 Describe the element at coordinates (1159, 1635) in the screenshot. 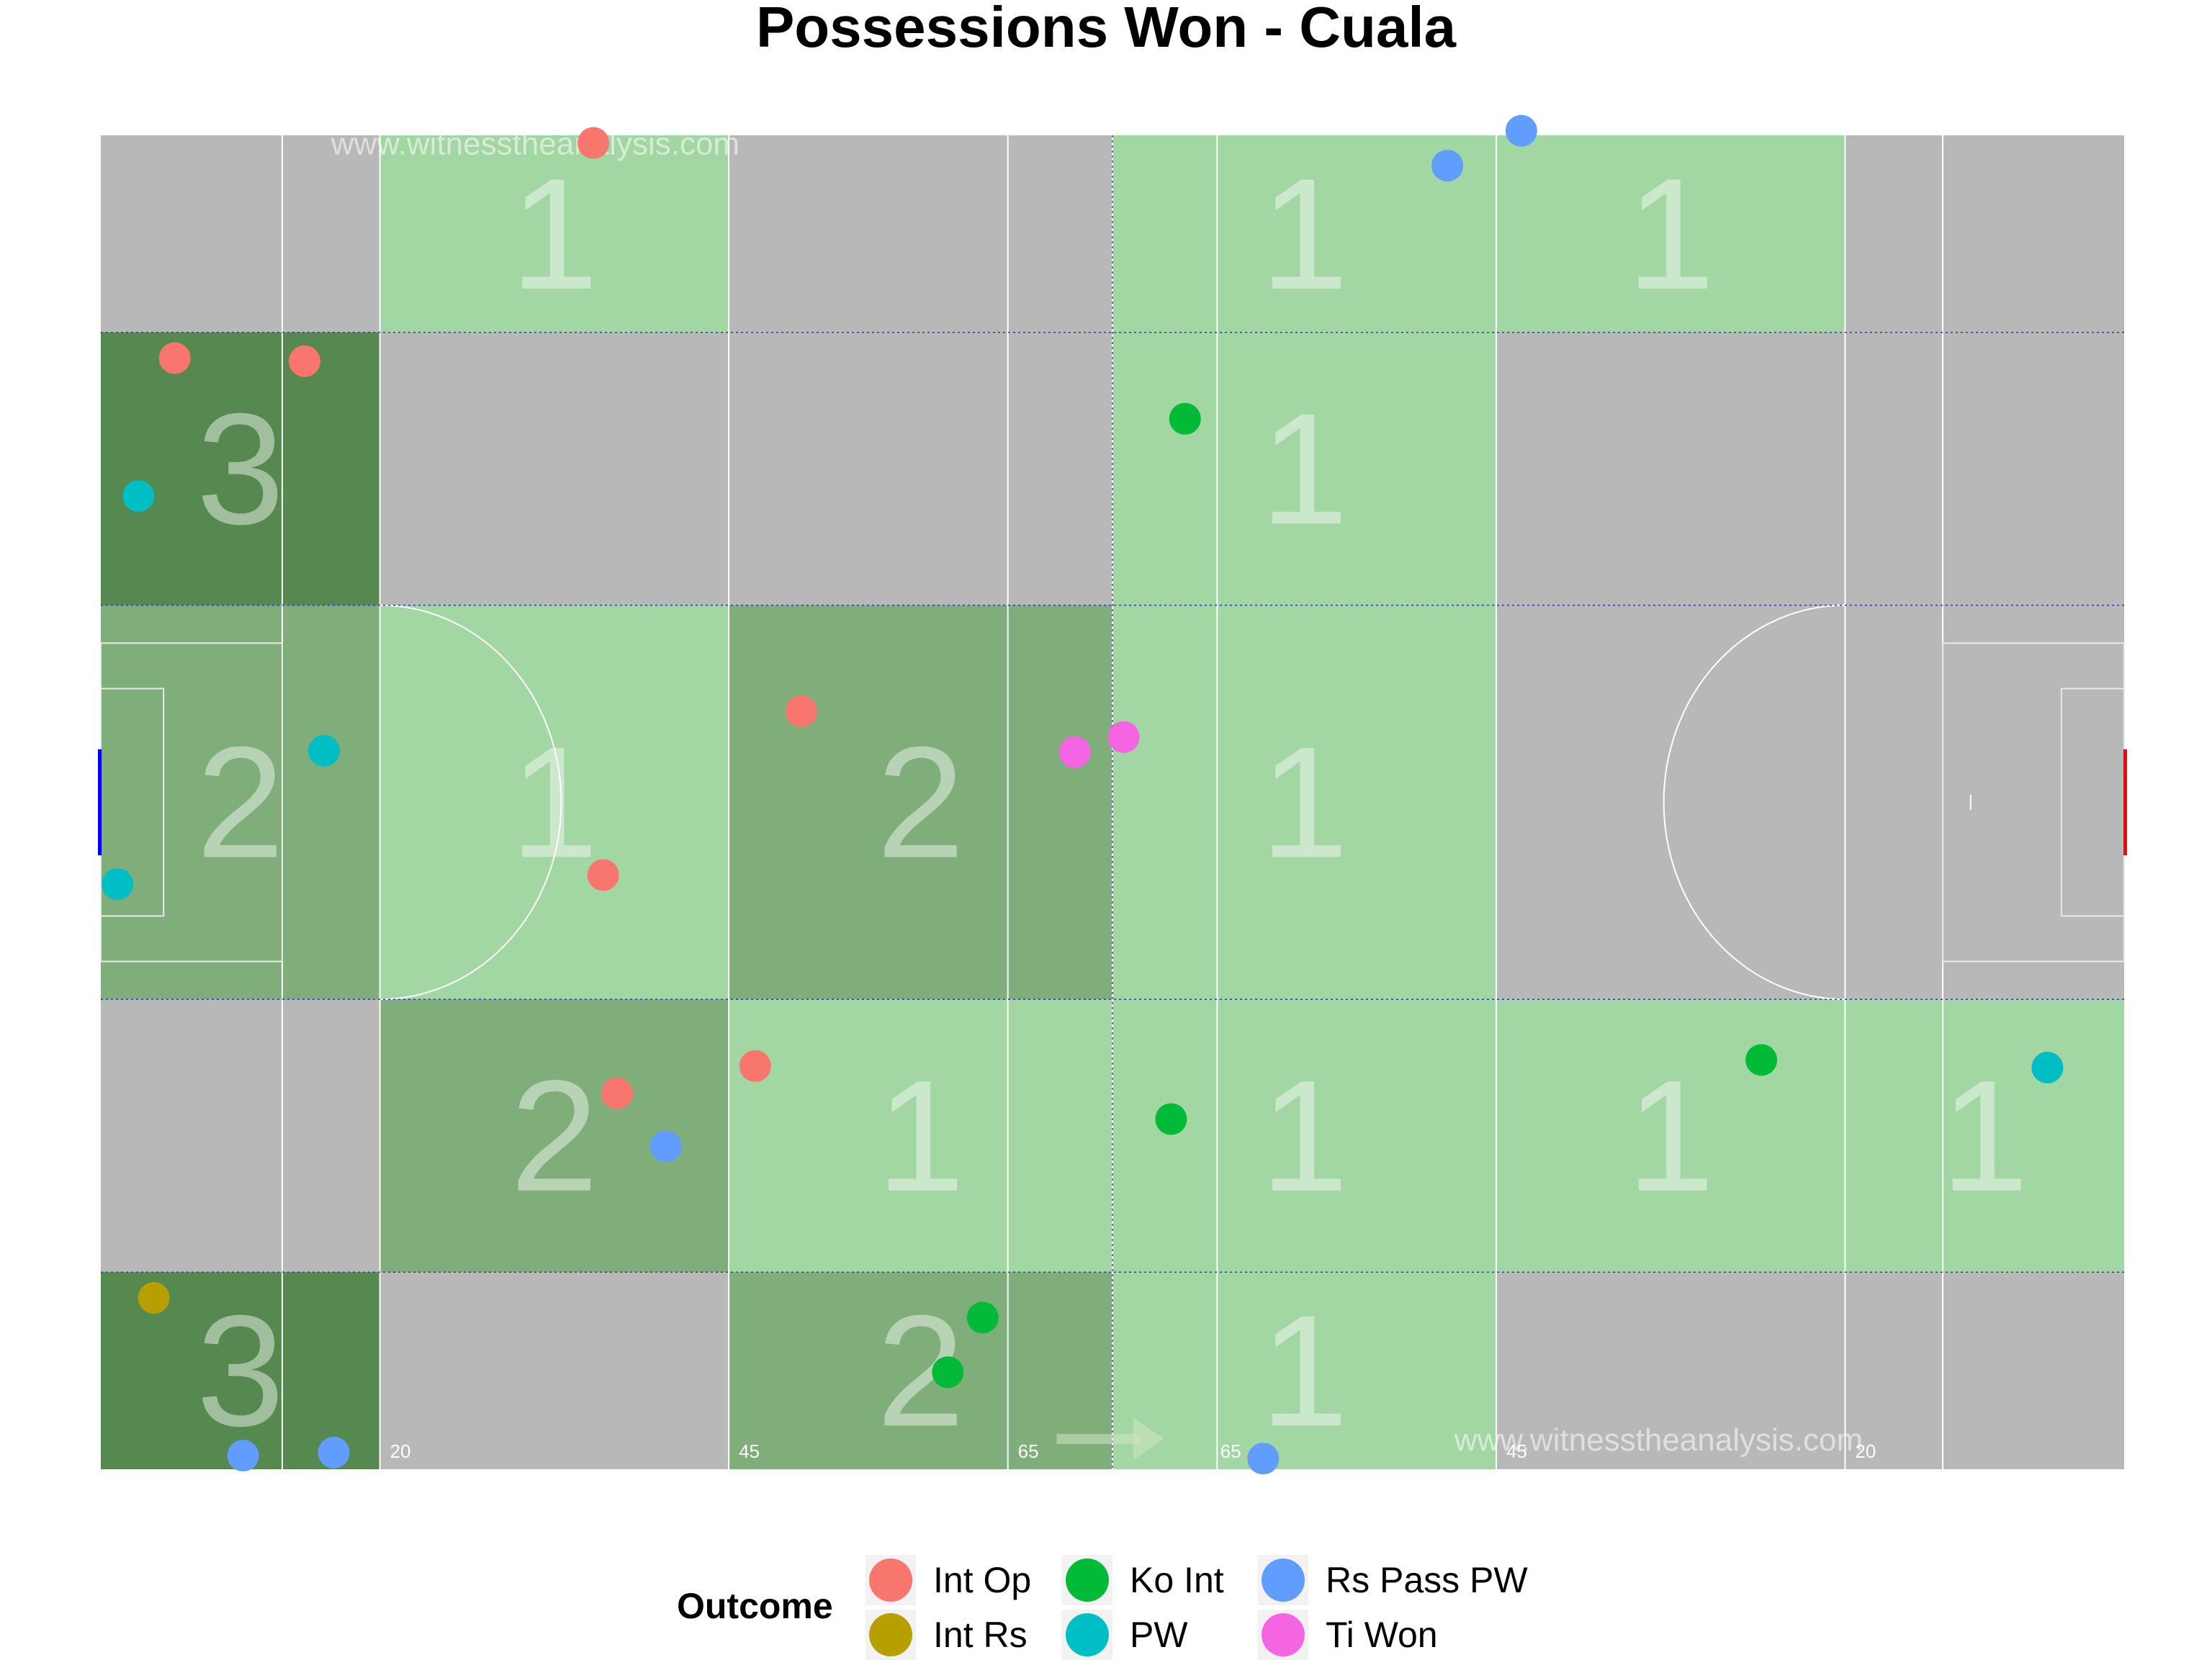

I see `legend-label: PW` at that location.